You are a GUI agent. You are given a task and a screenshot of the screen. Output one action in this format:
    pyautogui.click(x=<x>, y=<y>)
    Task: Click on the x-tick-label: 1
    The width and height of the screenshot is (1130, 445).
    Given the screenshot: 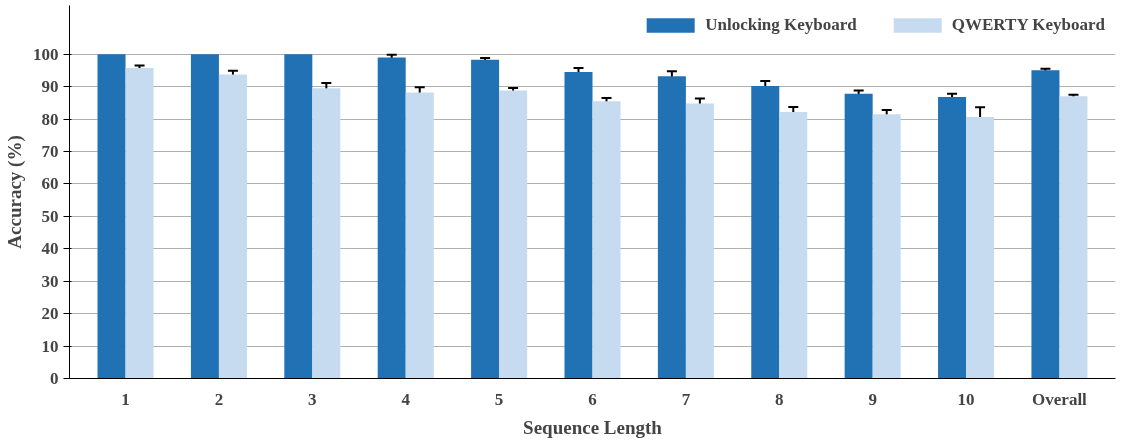 What is the action you would take?
    pyautogui.click(x=125, y=399)
    